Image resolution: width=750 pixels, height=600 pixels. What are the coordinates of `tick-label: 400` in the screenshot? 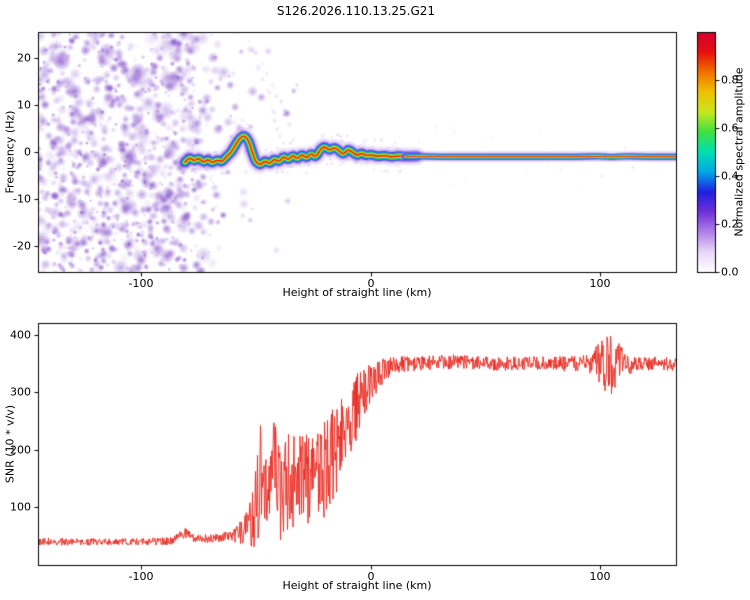 It's located at (20, 335).